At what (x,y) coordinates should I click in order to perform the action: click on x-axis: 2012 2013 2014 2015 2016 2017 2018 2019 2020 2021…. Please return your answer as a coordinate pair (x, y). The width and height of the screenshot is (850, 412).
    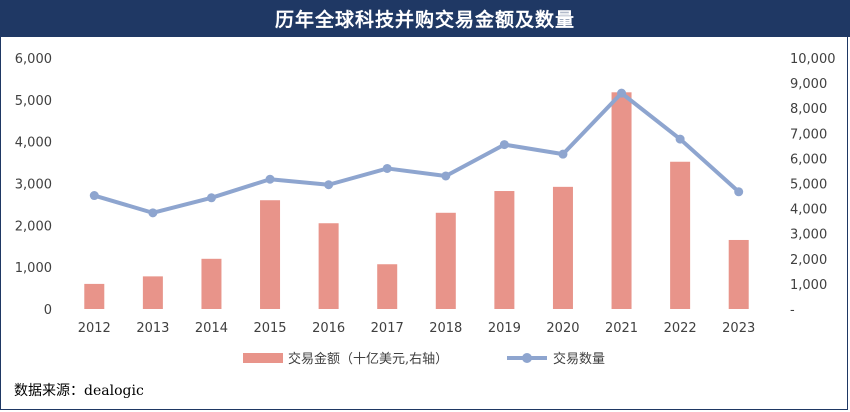
    Looking at the image, I should click on (417, 328).